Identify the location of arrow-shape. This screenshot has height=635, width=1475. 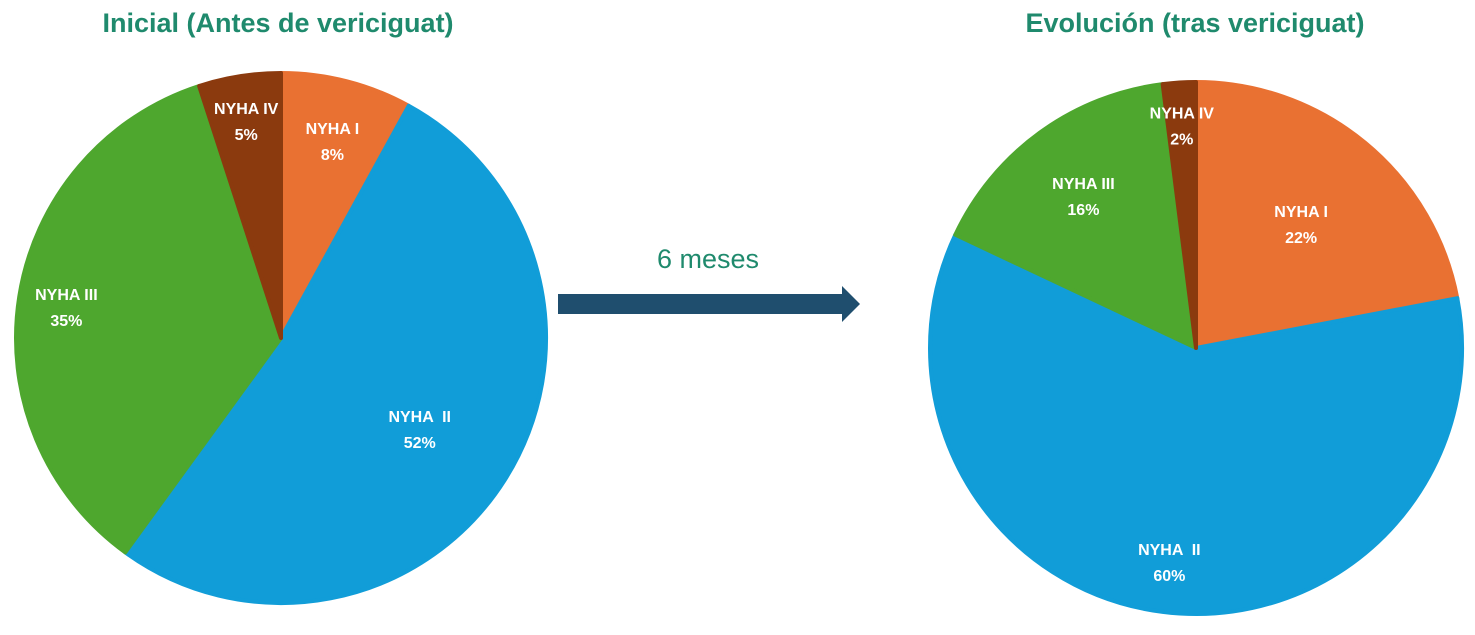
(709, 304).